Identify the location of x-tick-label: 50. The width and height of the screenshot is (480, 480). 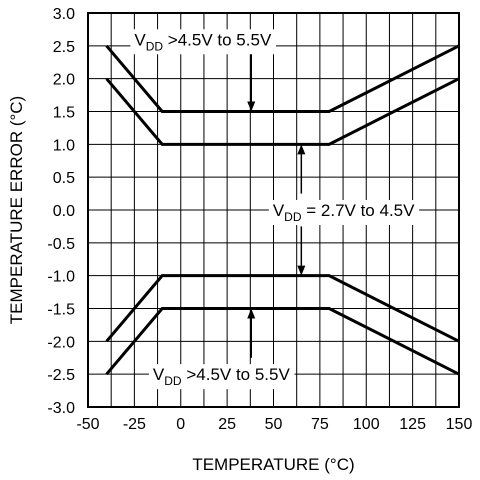
(274, 424).